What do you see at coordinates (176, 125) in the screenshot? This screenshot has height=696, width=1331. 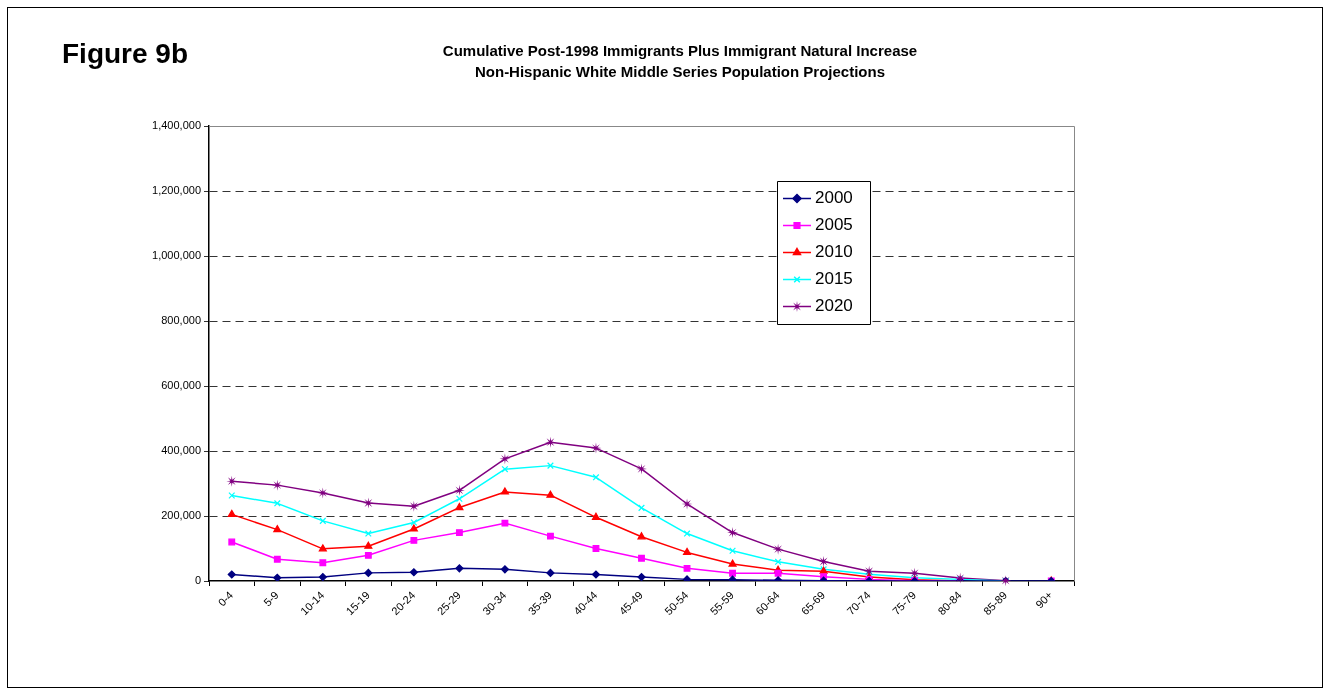 I see `y-tick-label: 1,400,000` at bounding box center [176, 125].